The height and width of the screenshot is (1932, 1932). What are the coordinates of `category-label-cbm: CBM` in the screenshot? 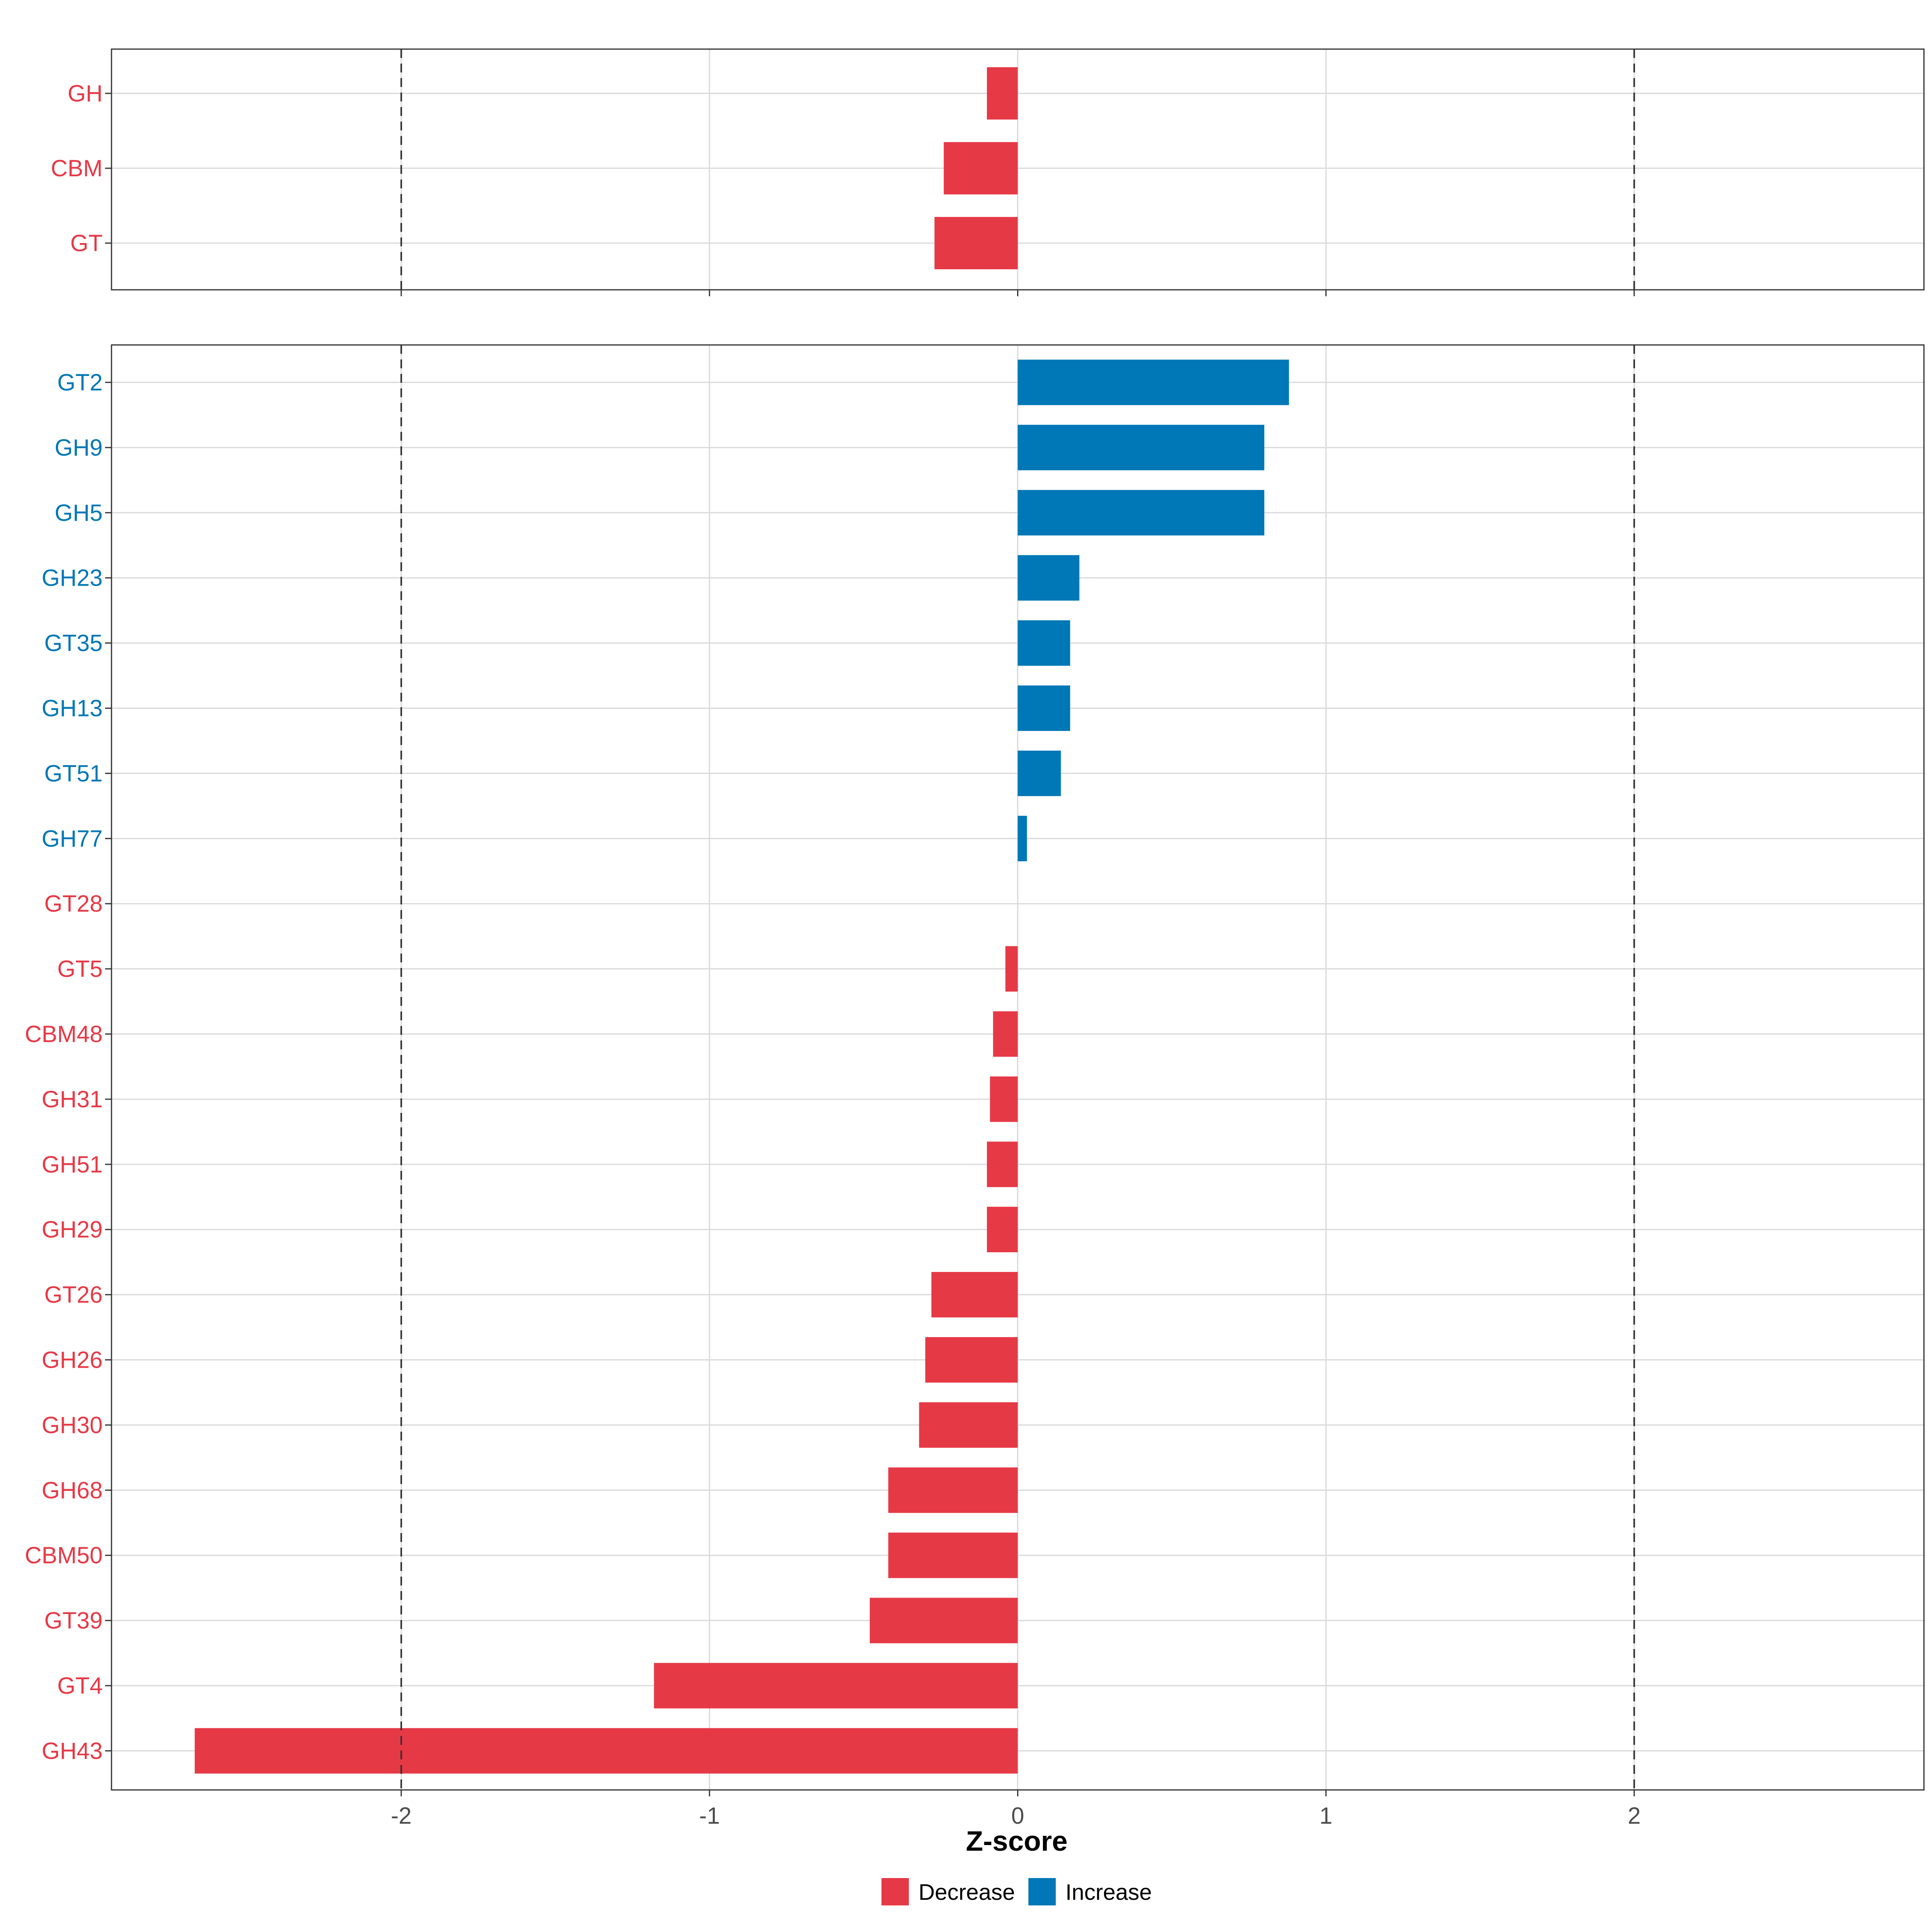 It's located at (77, 168).